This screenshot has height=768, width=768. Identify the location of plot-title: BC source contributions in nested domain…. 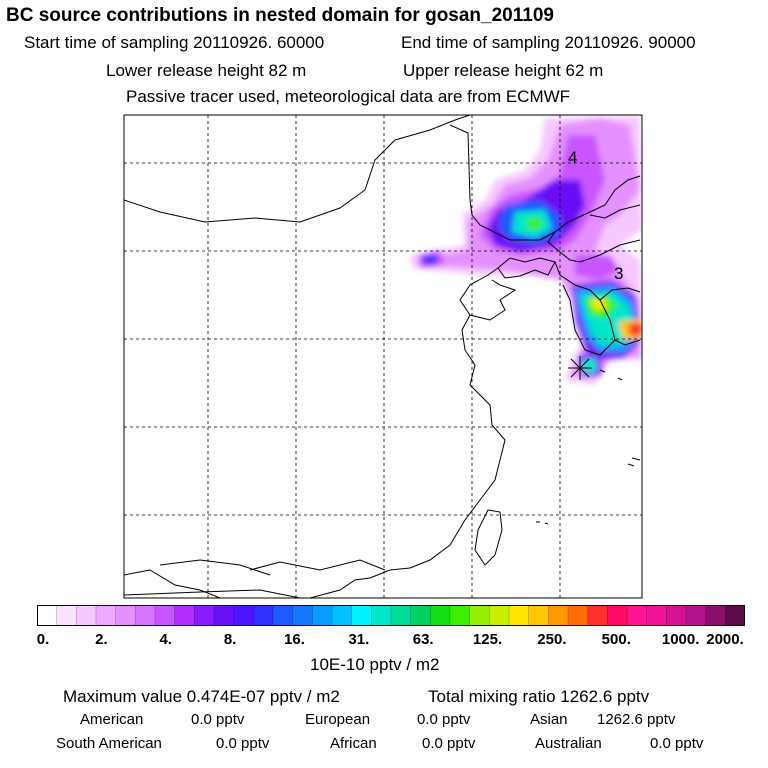
(280, 15).